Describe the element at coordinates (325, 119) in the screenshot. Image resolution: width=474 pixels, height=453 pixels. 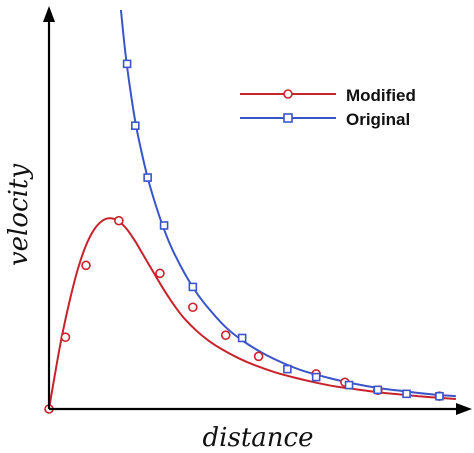
I see `legend-entry-original: Original` at that location.